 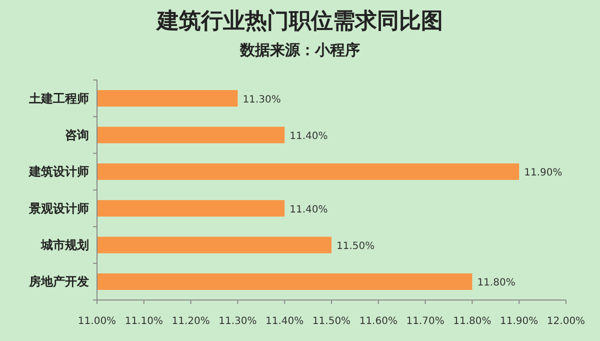 What do you see at coordinates (519, 321) in the screenshot?
I see `x-tick-label: 11.90%` at bounding box center [519, 321].